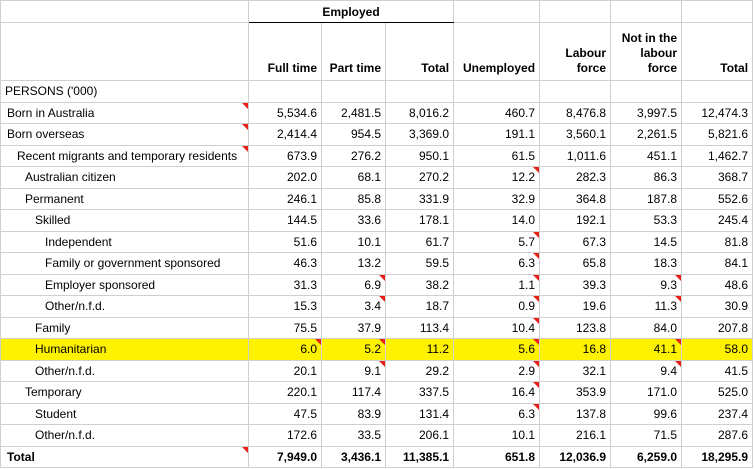 This screenshot has width=754, height=469. Describe the element at coordinates (591, 435) in the screenshot. I see `cell-value: 216.1` at that location.